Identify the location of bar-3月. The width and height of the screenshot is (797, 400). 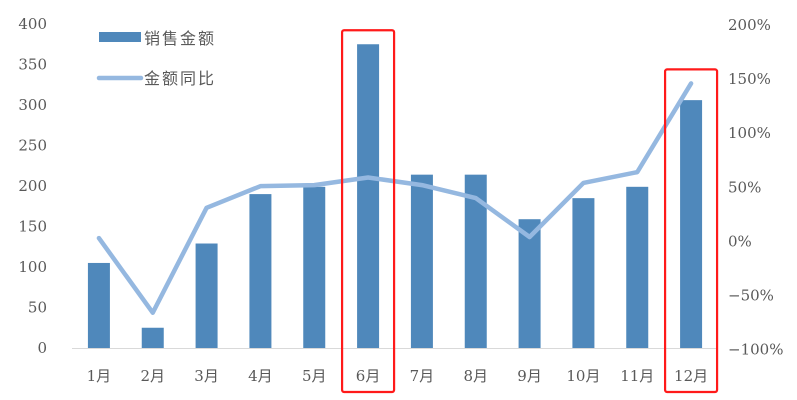
(206, 295).